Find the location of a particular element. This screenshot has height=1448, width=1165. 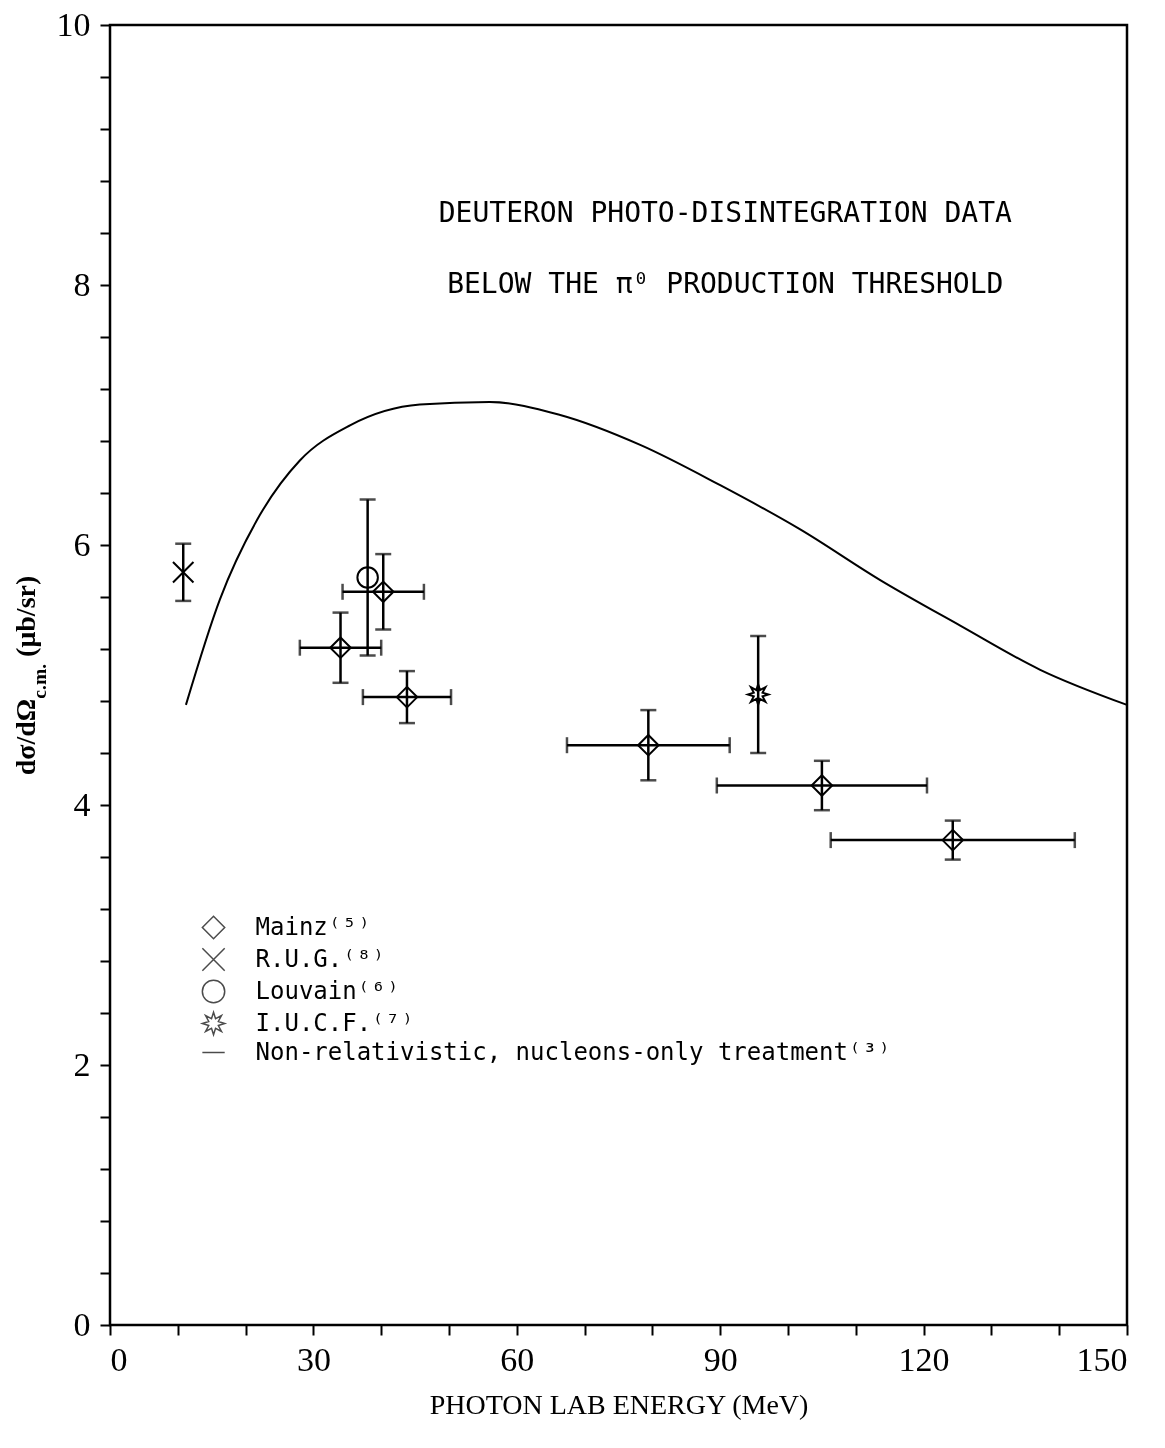

legend-label: Mainz⁽⁵⁾ is located at coordinates (313, 926).